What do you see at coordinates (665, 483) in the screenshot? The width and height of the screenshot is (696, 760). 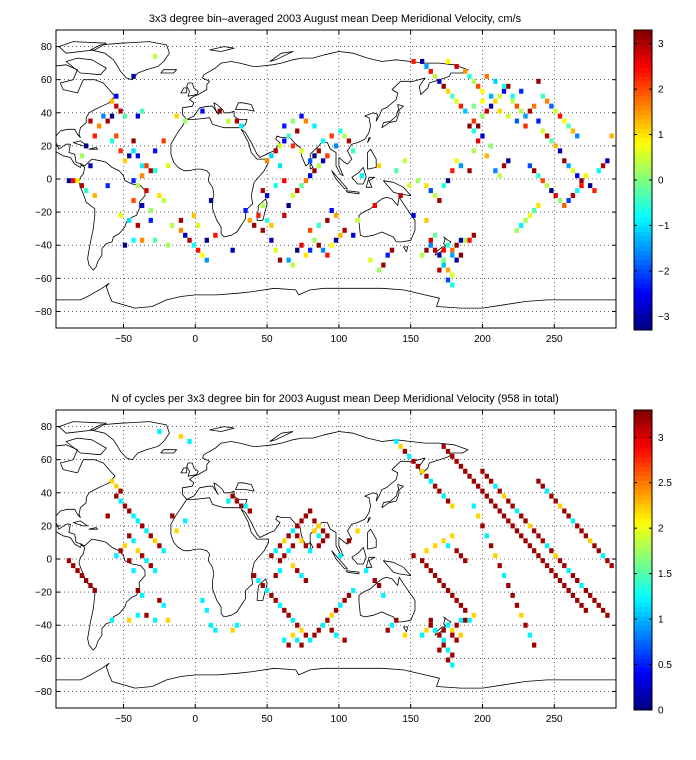 I see `colorbar-tick-label: 2.5` at bounding box center [665, 483].